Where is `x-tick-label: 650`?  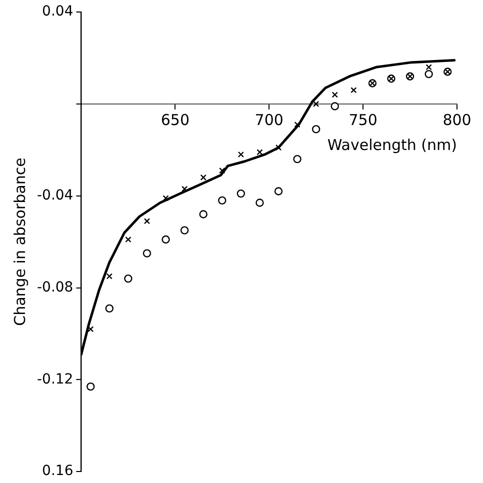 x-tick-label: 650 is located at coordinates (175, 119).